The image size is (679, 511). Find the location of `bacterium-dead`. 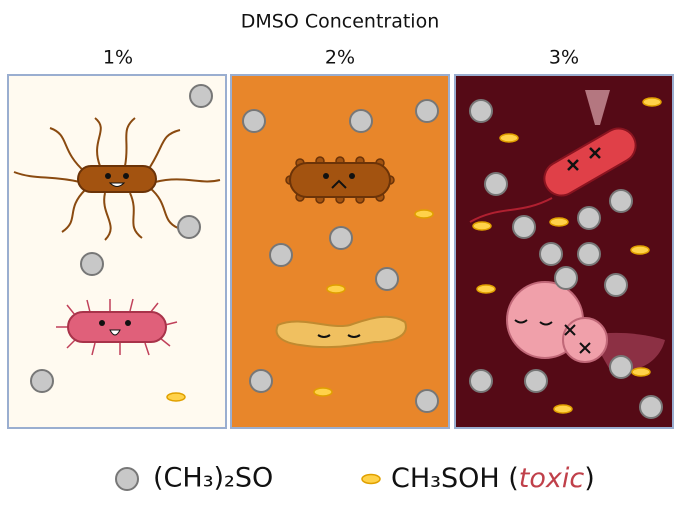

bacterium-dead is located at coordinates (590, 162).